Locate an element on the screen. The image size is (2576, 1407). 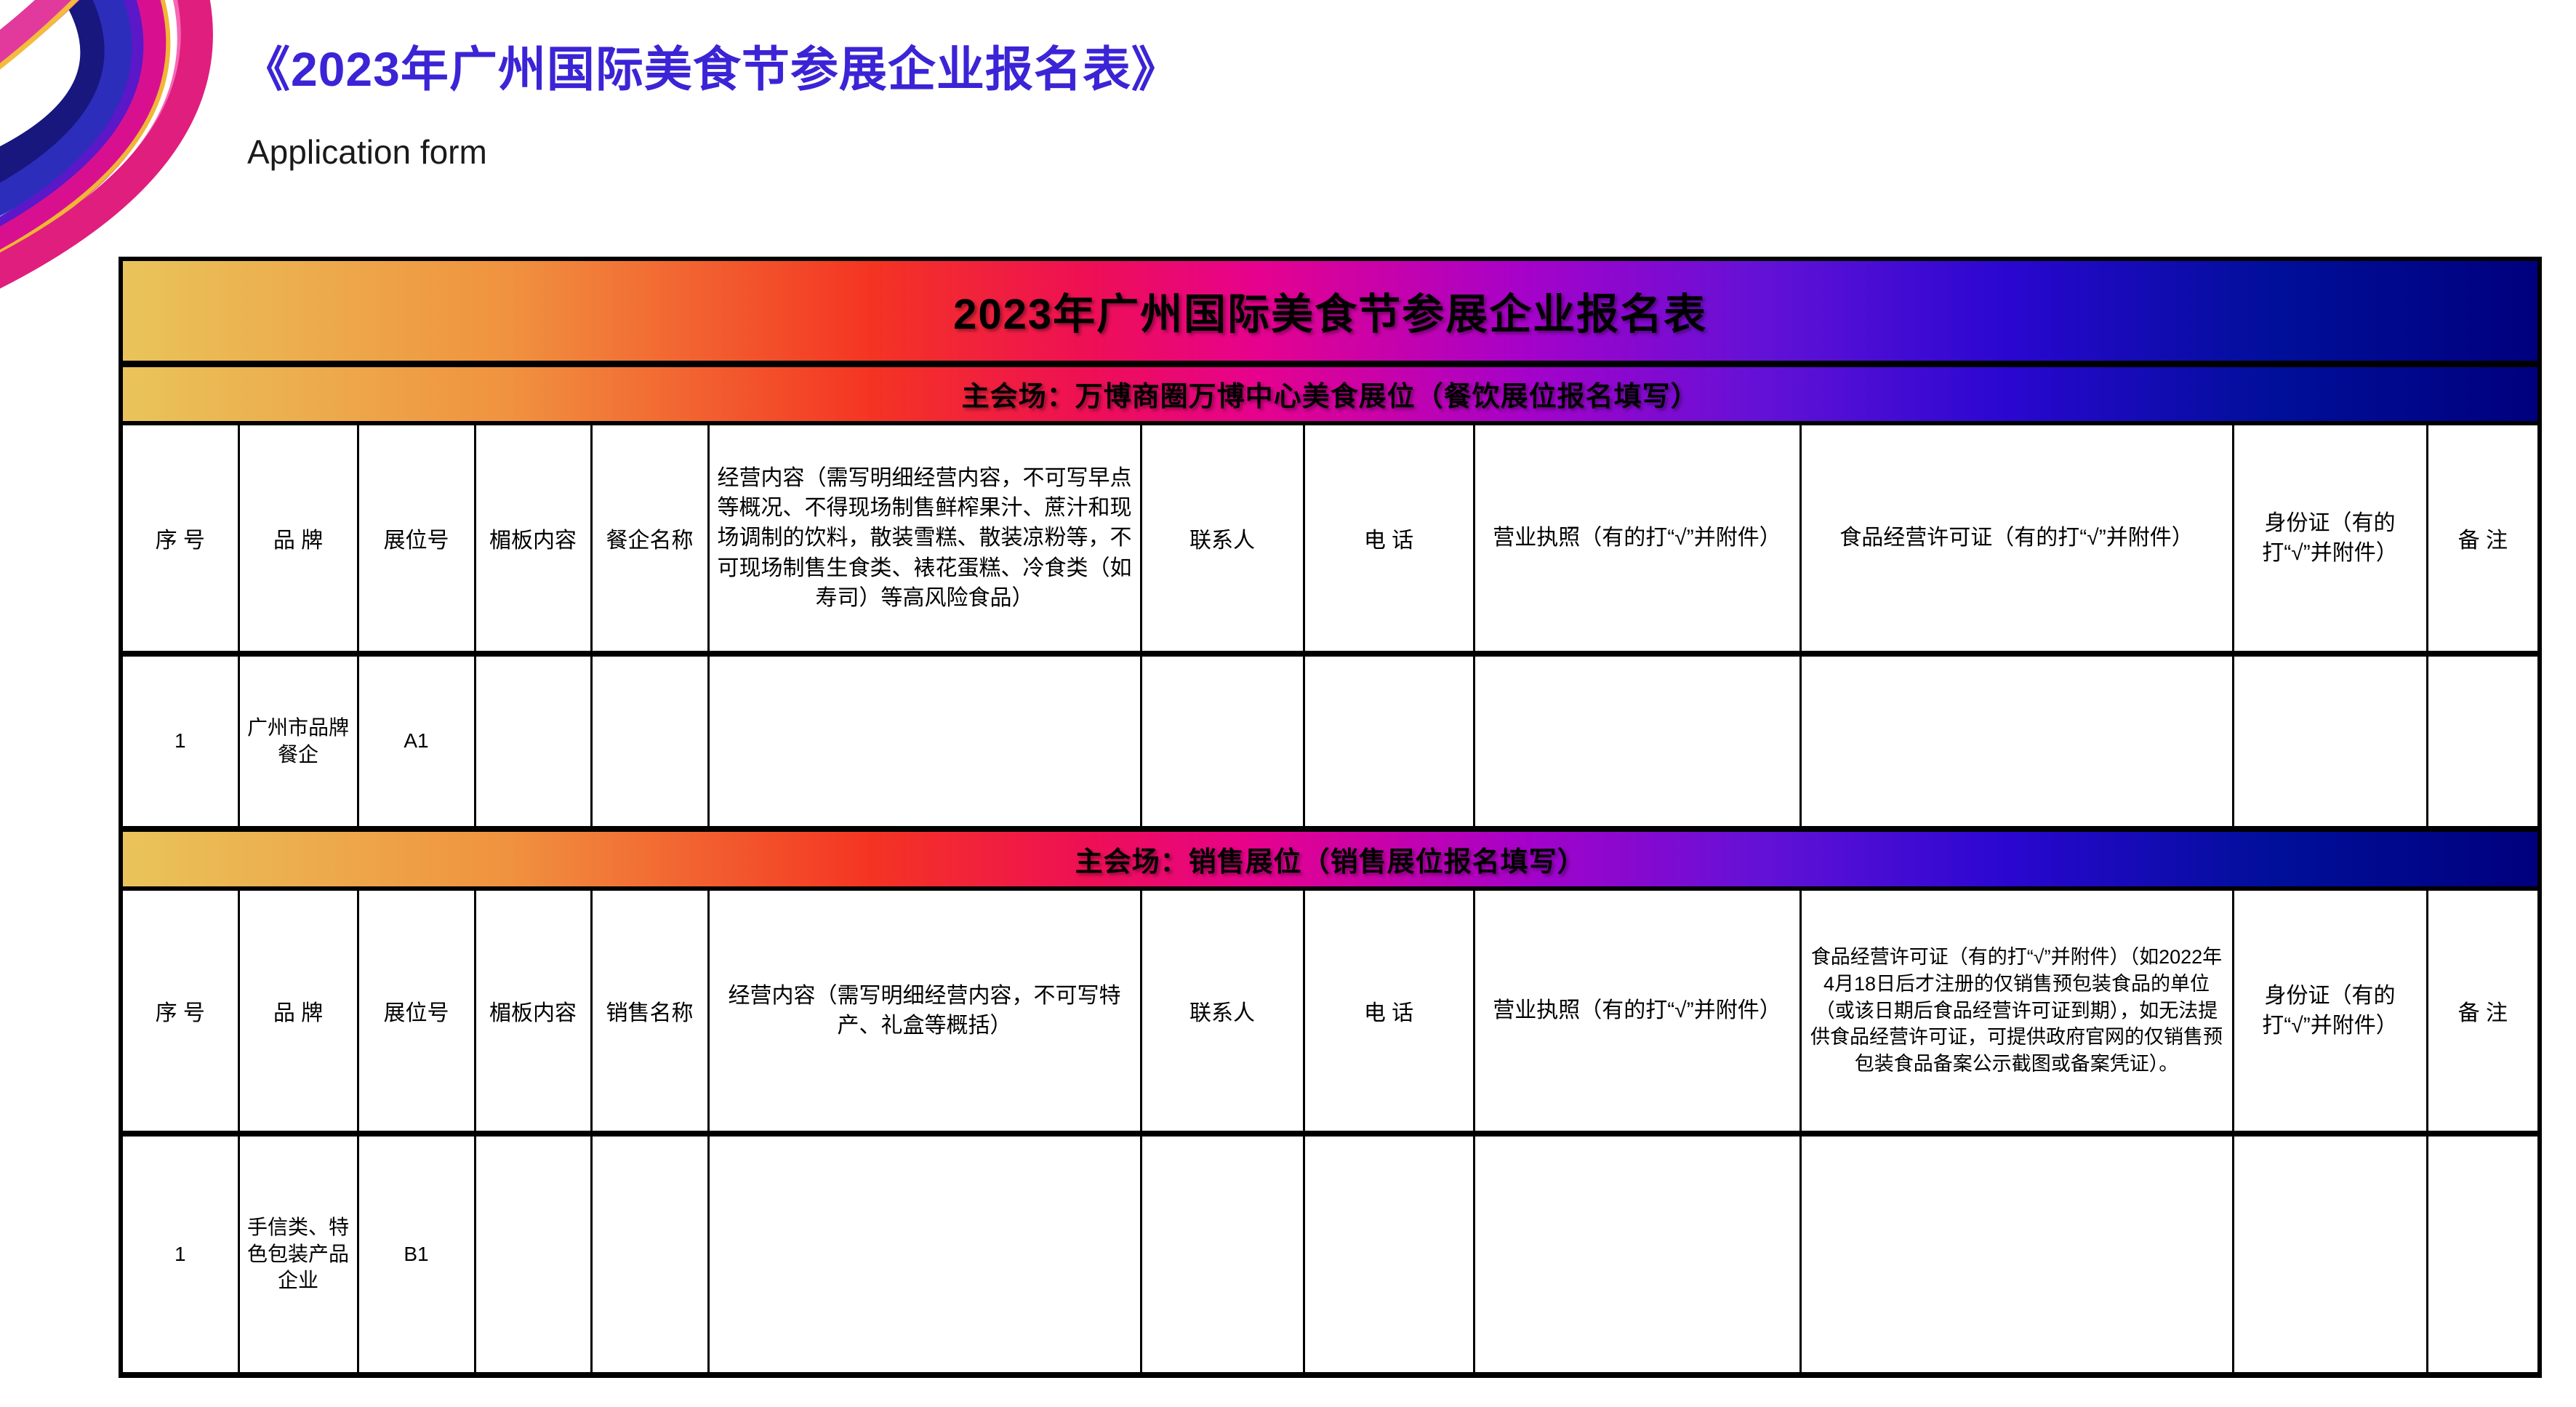
table-title-band: 2023年广州国际美食节参展企业报名表 is located at coordinates (1330, 312).